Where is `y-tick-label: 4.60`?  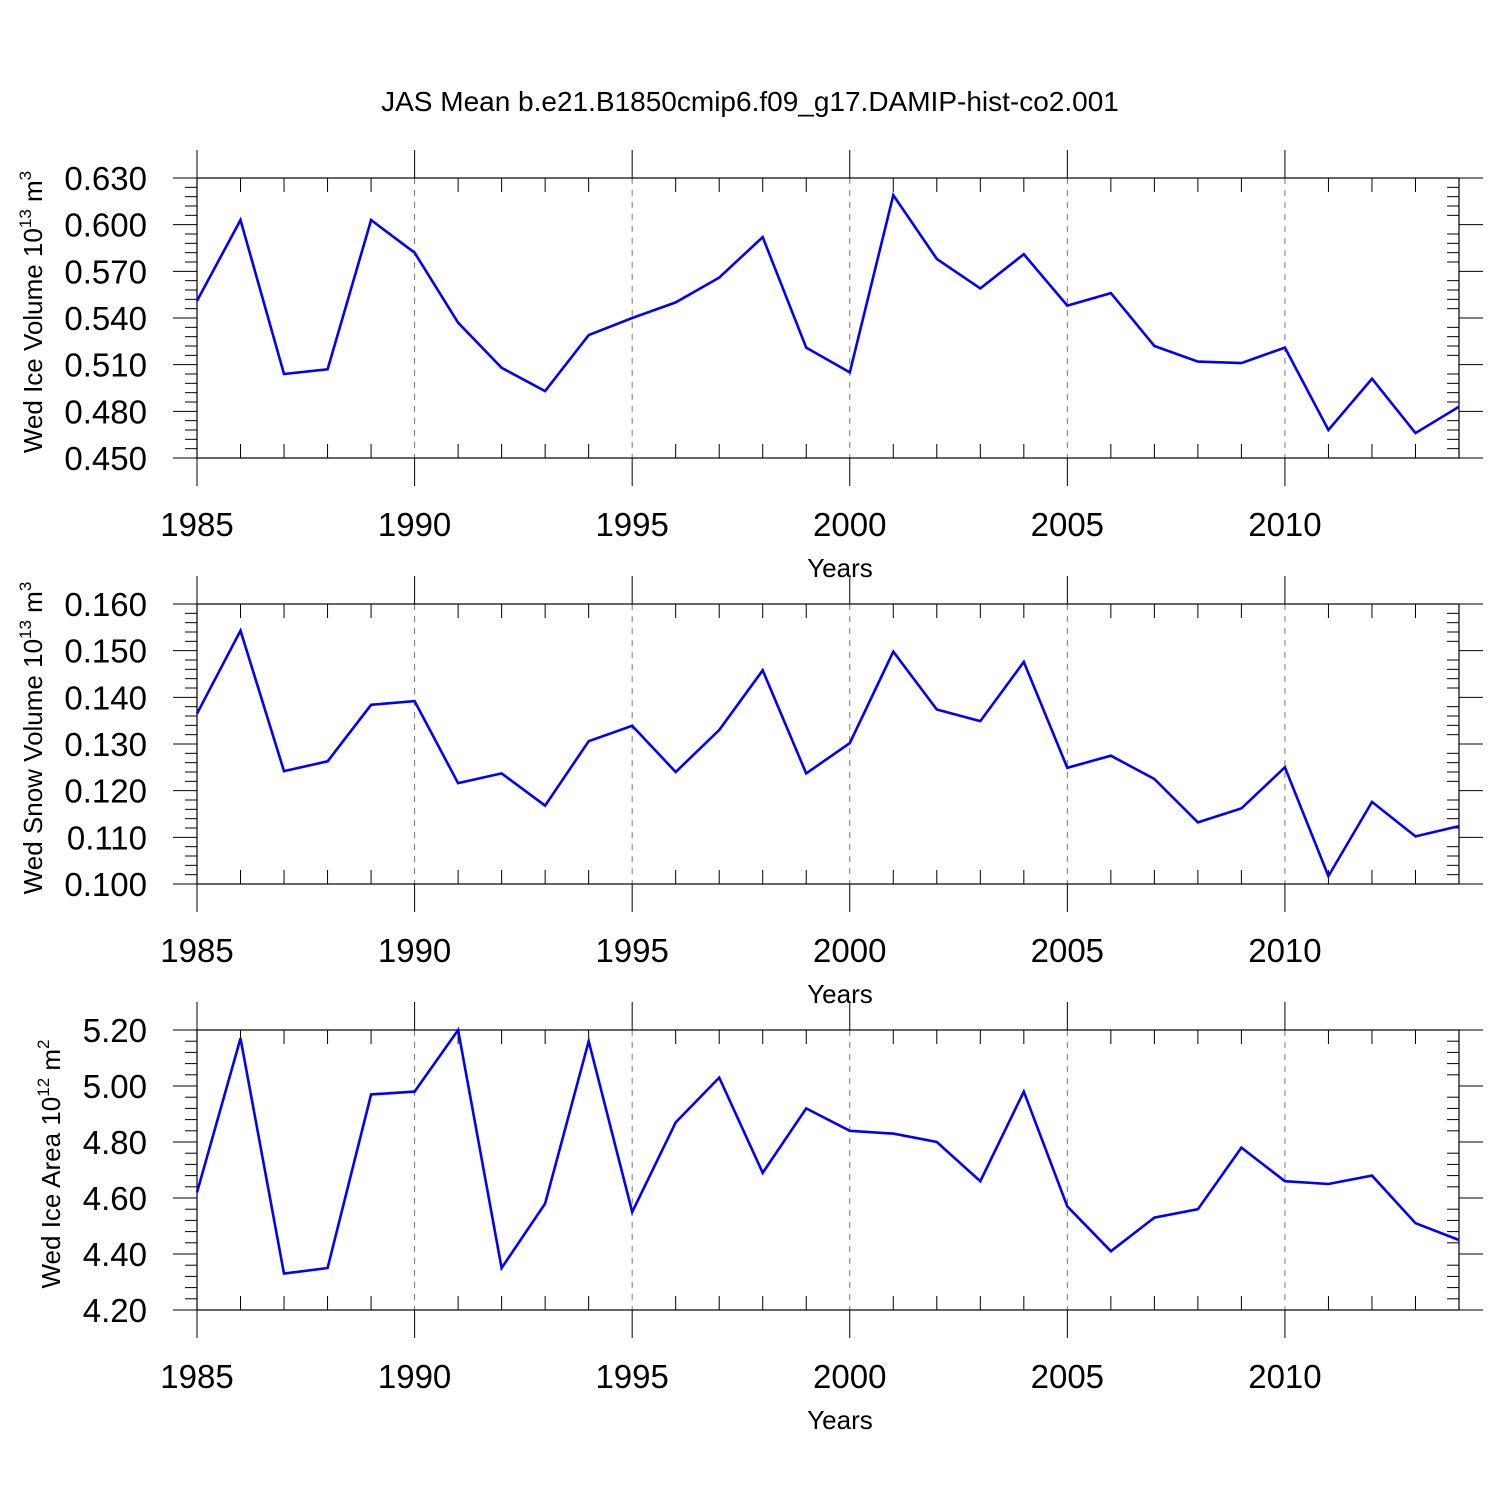
y-tick-label: 4.60 is located at coordinates (115, 1198).